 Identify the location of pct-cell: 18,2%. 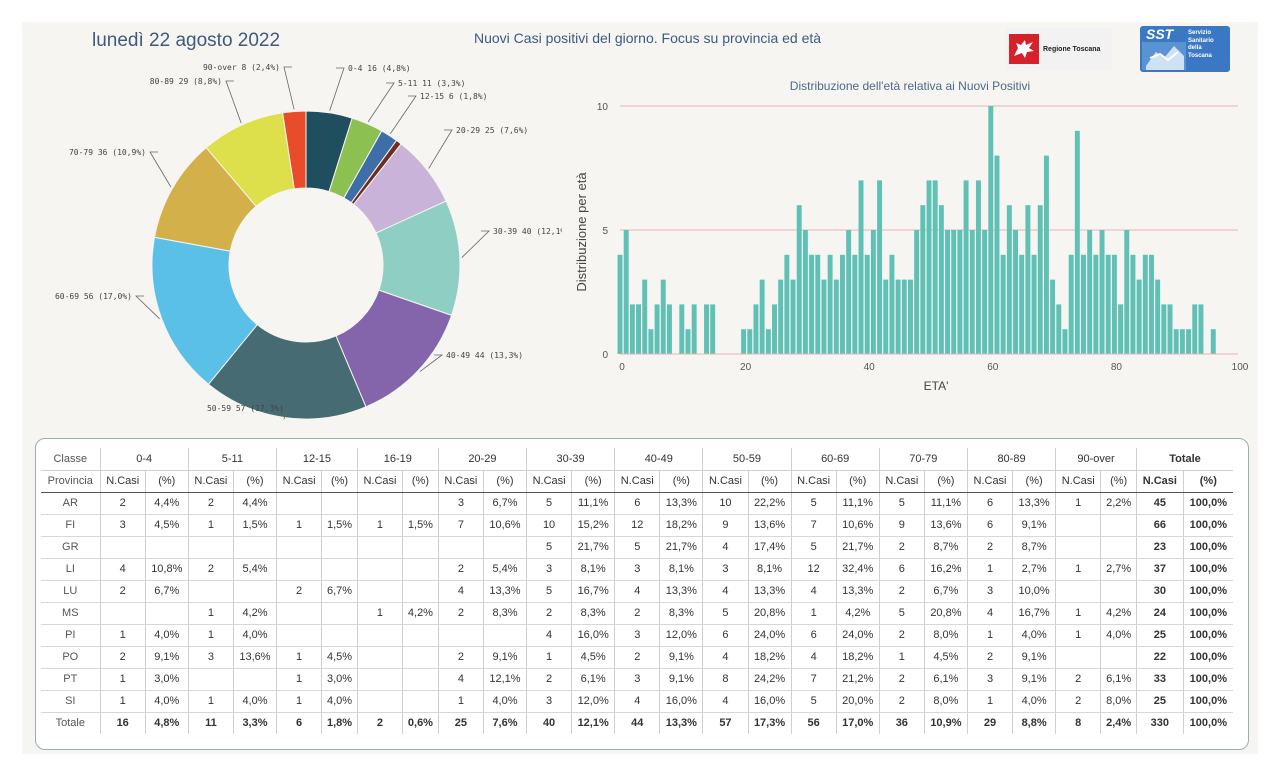
(858, 657).